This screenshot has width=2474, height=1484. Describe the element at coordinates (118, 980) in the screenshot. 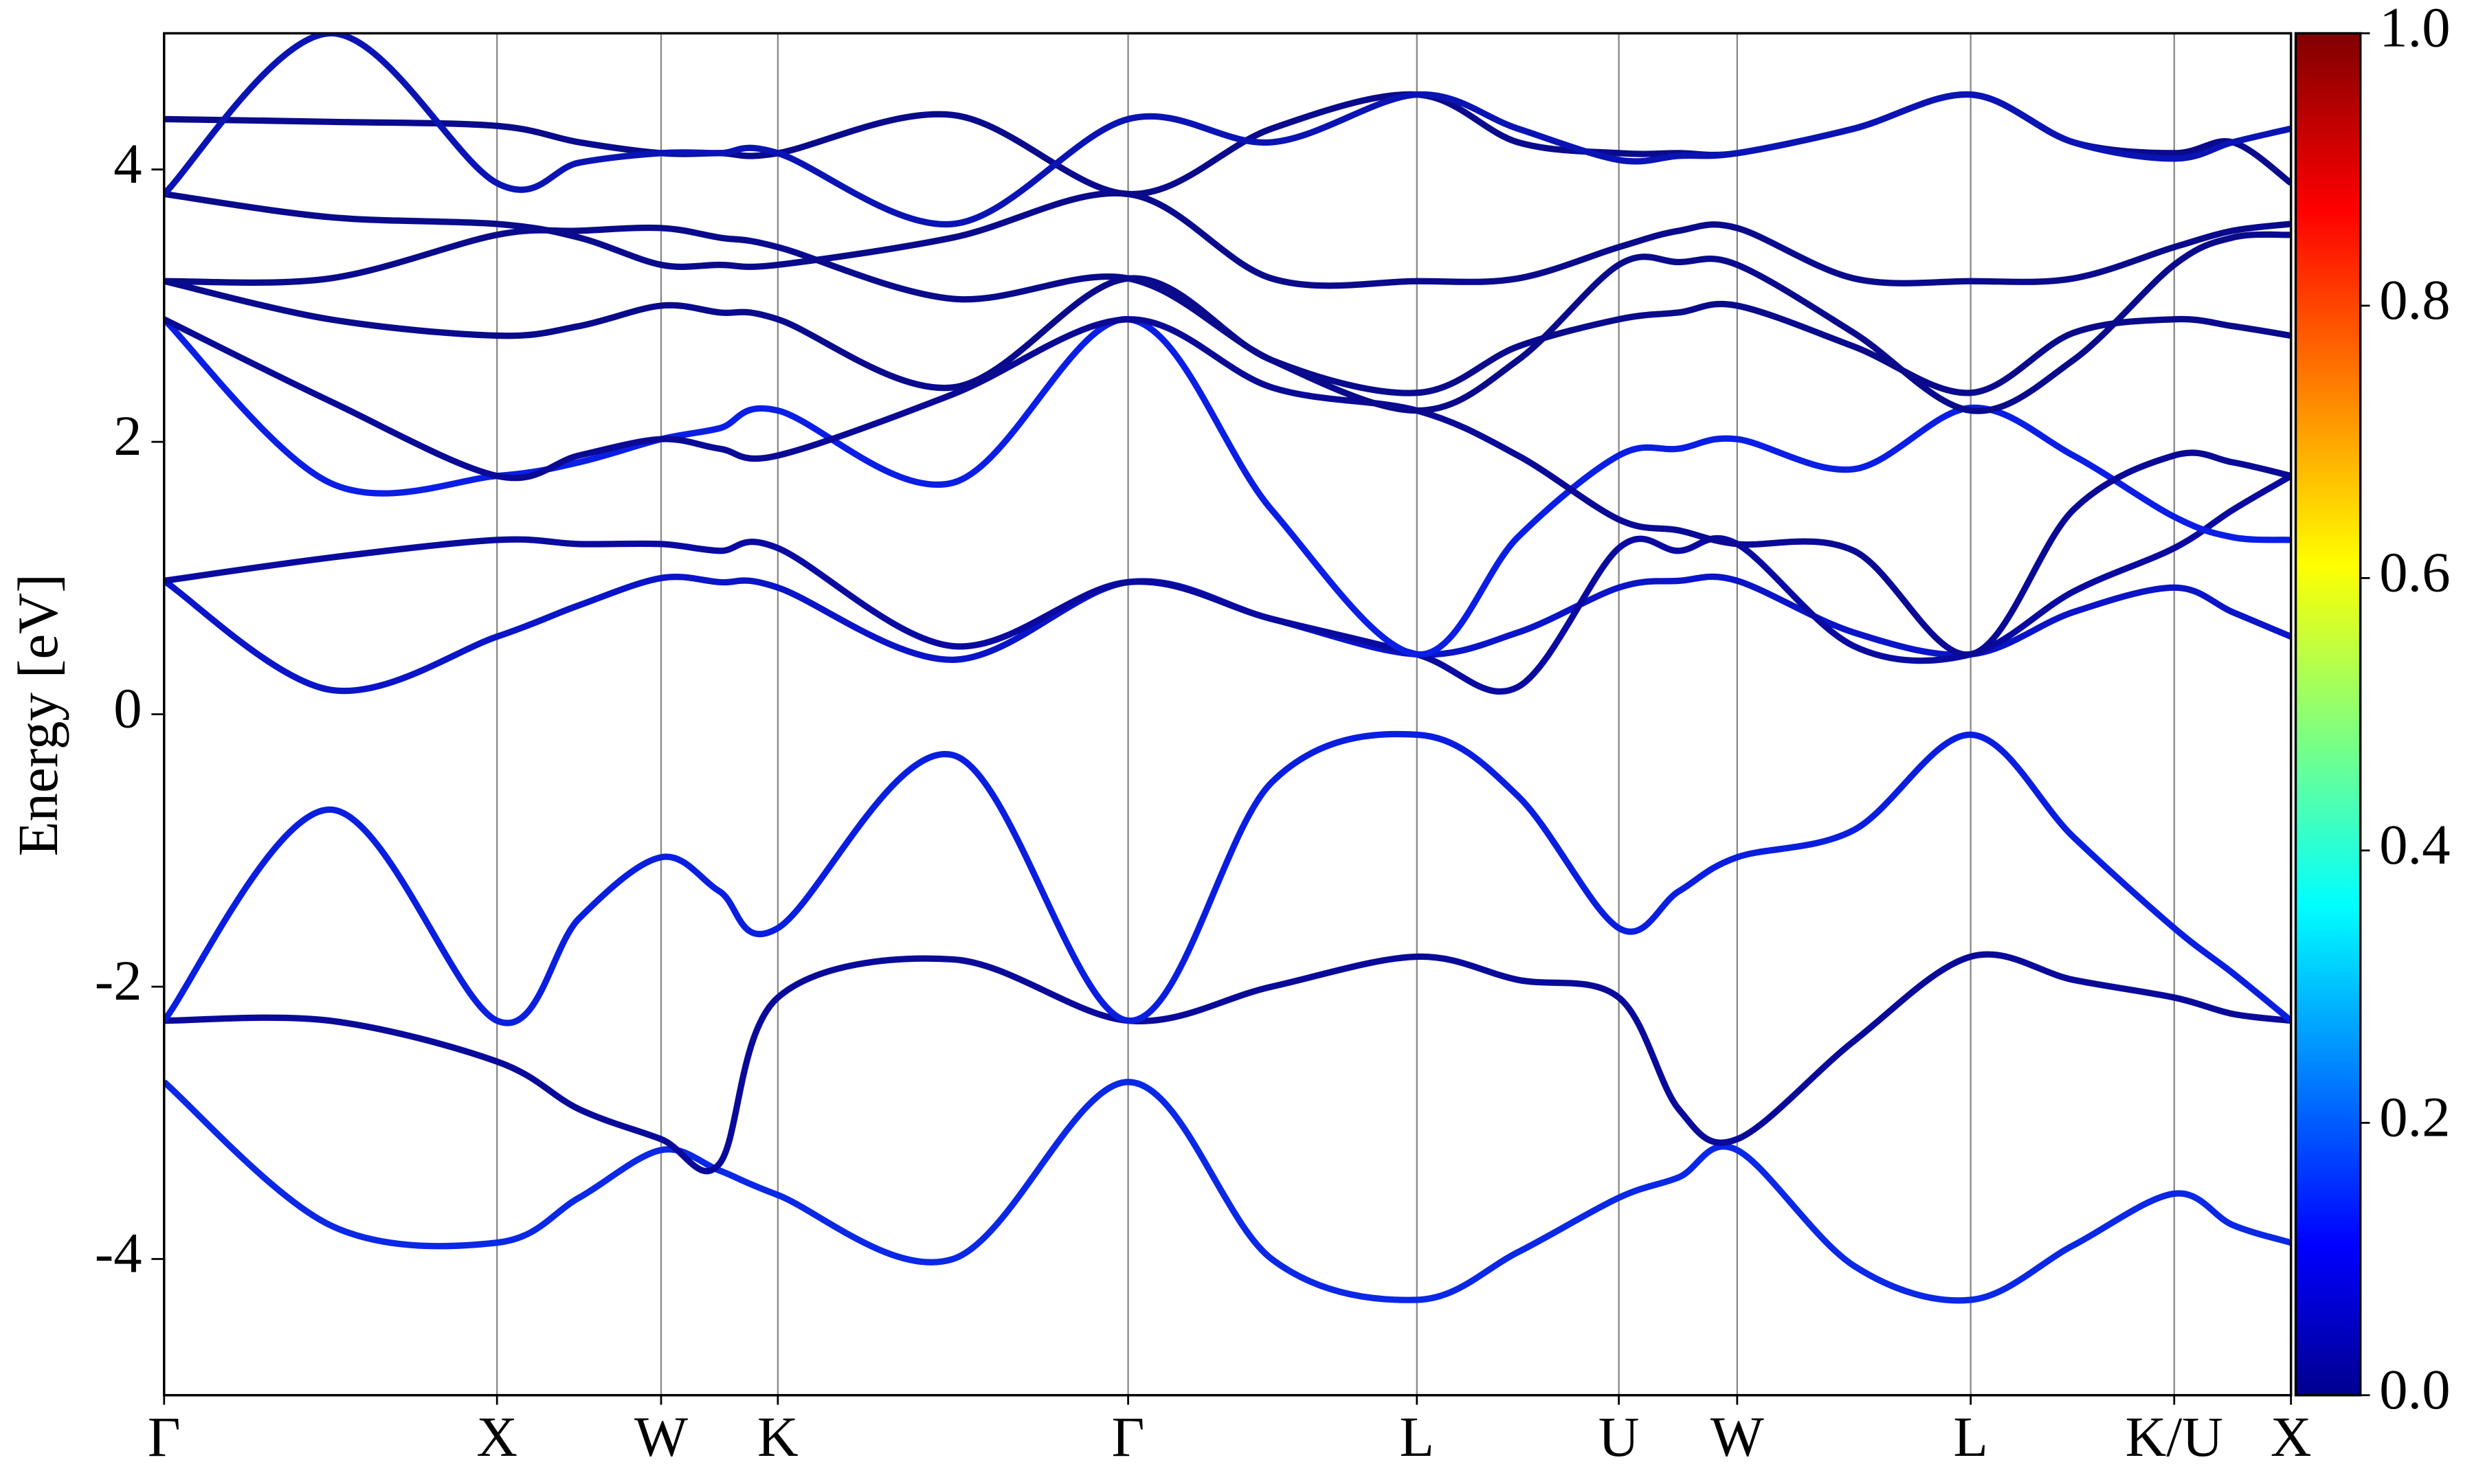

I see `y-tick-label: -2` at that location.